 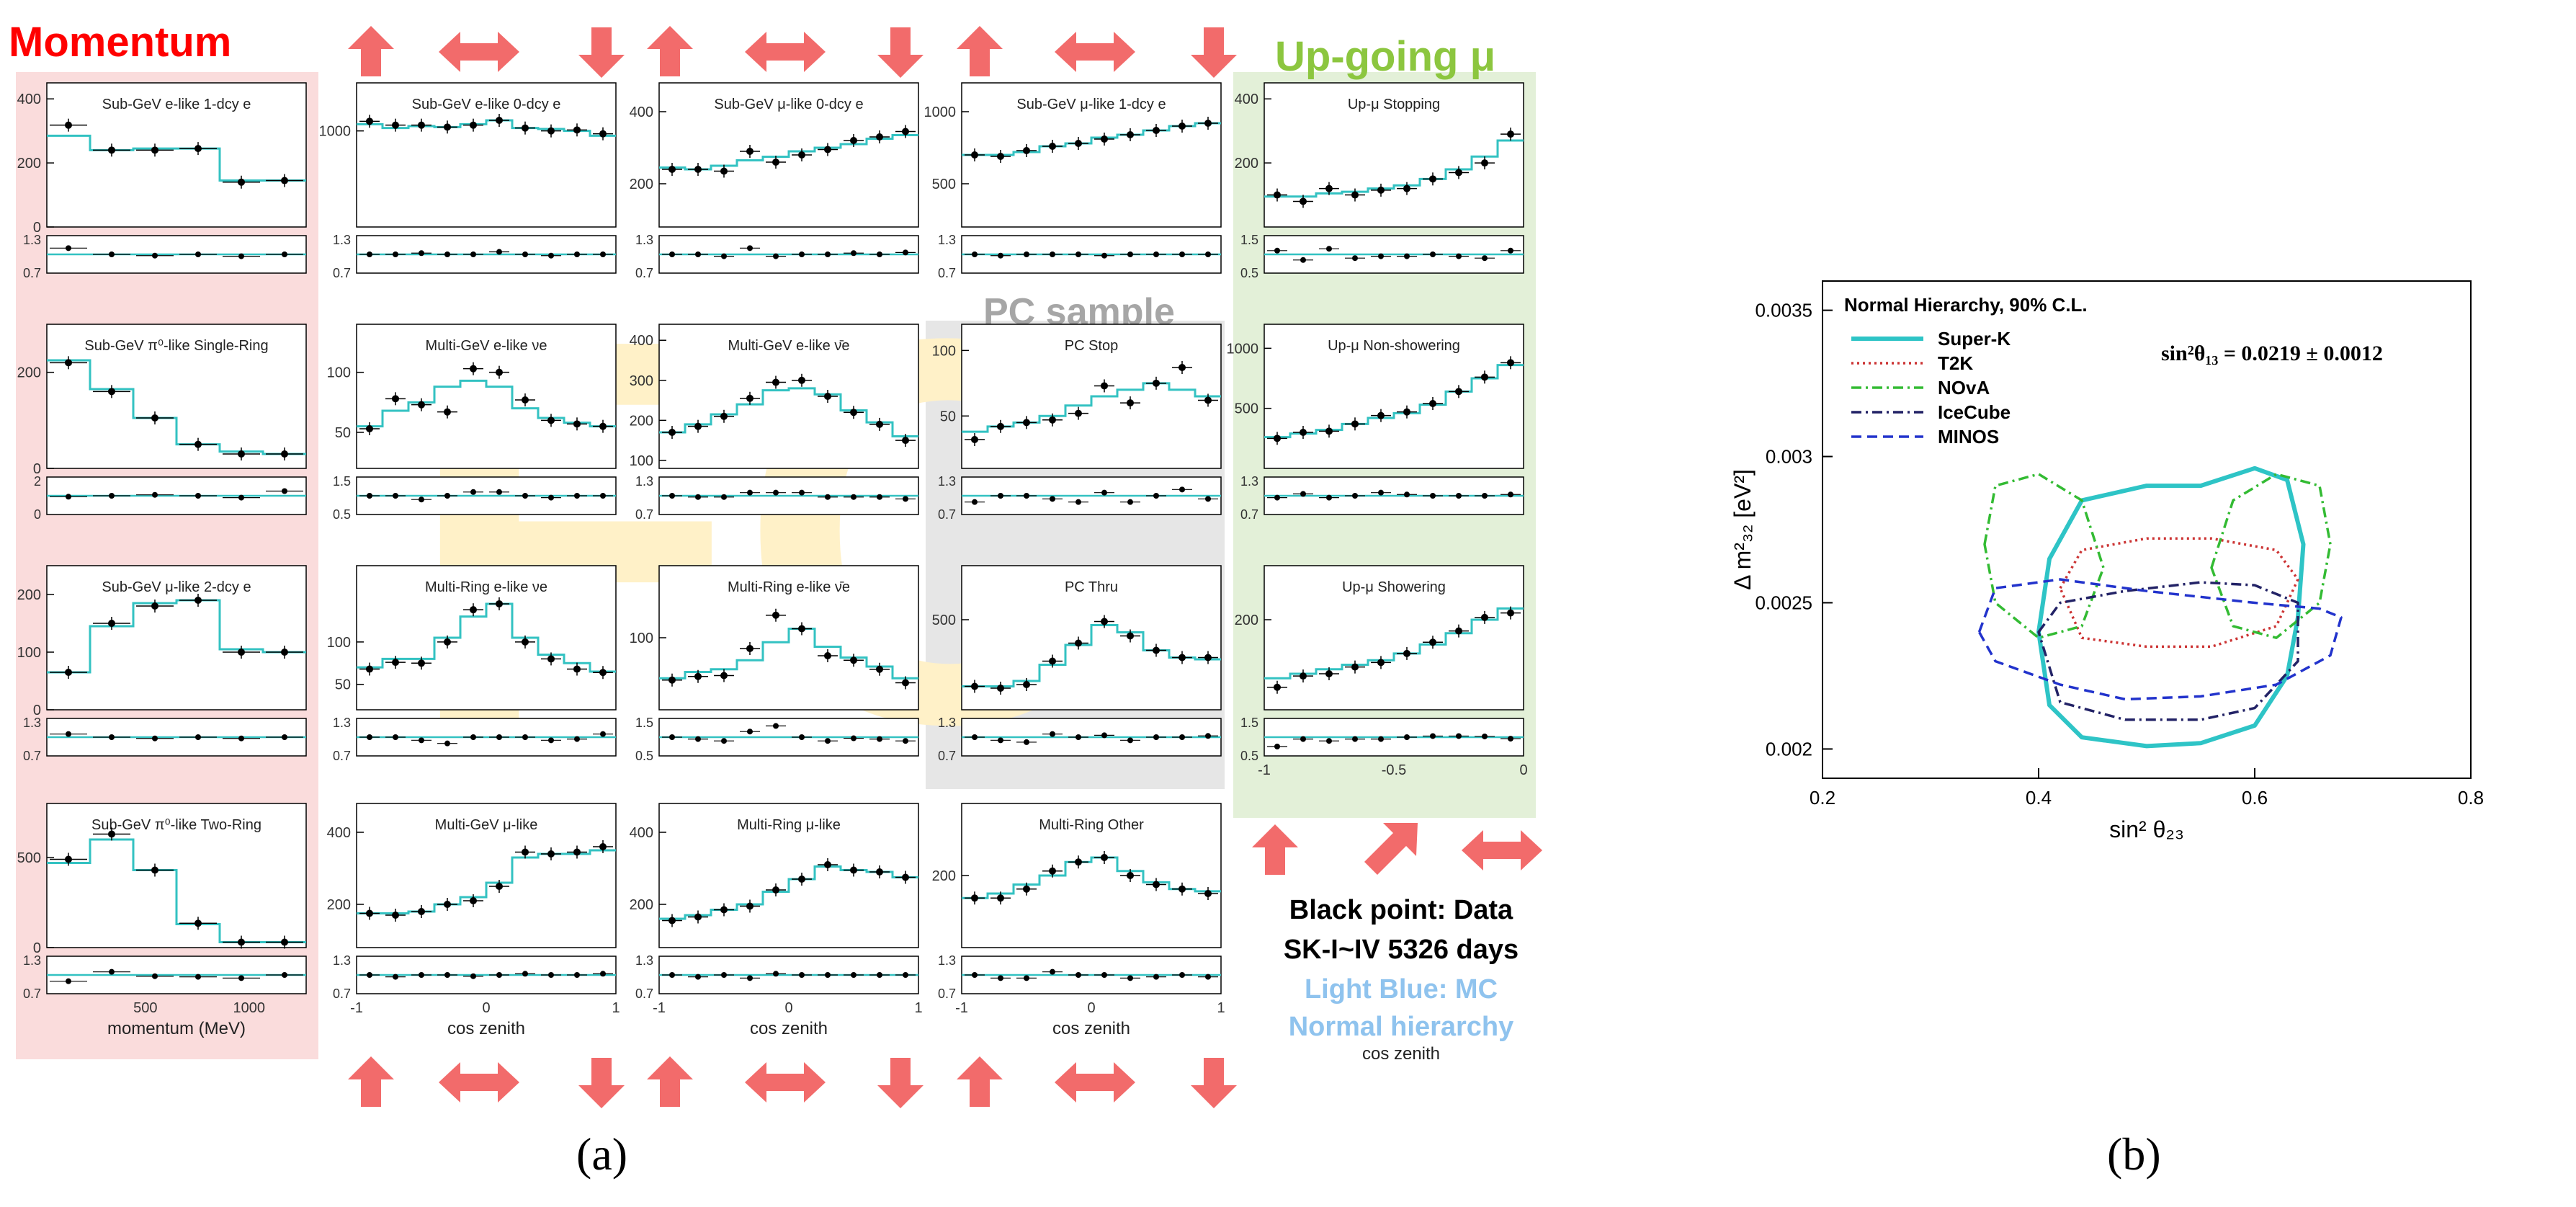 What do you see at coordinates (2255, 798) in the screenshot?
I see `x-tick-label: 0.6` at bounding box center [2255, 798].